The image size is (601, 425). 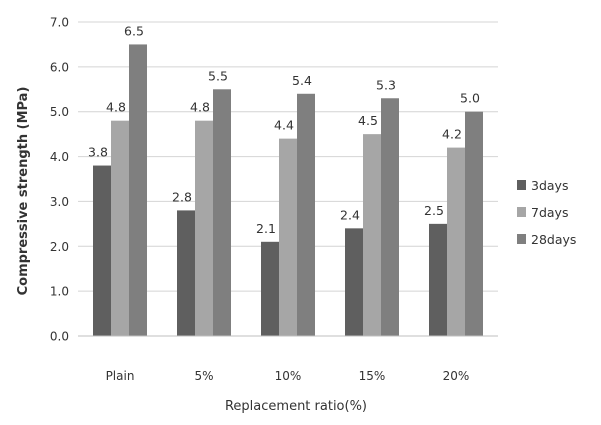 What do you see at coordinates (59, 247) in the screenshot?
I see `y-tick-label: 2.0` at bounding box center [59, 247].